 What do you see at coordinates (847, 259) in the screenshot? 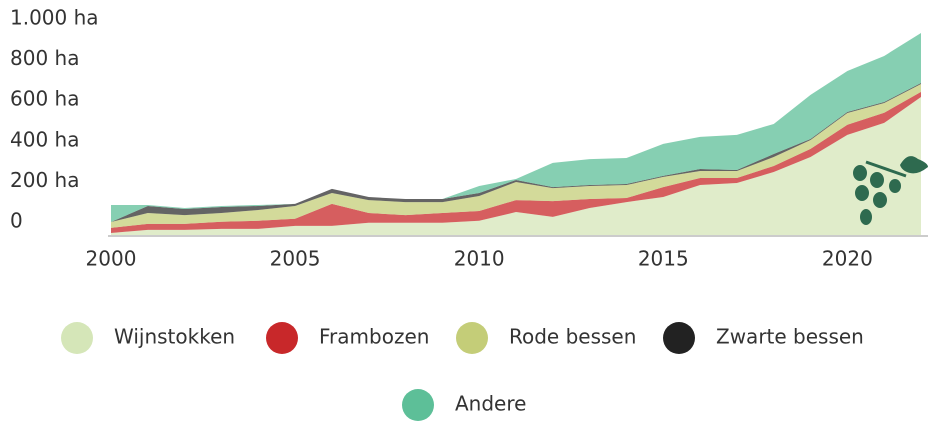
I see `x-tick-label: 2020` at bounding box center [847, 259].